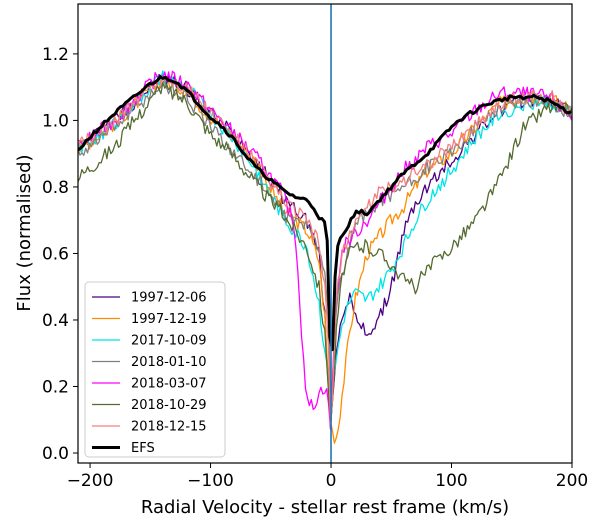  What do you see at coordinates (55, 188) in the screenshot?
I see `y-tick-label: 0.8` at bounding box center [55, 188].